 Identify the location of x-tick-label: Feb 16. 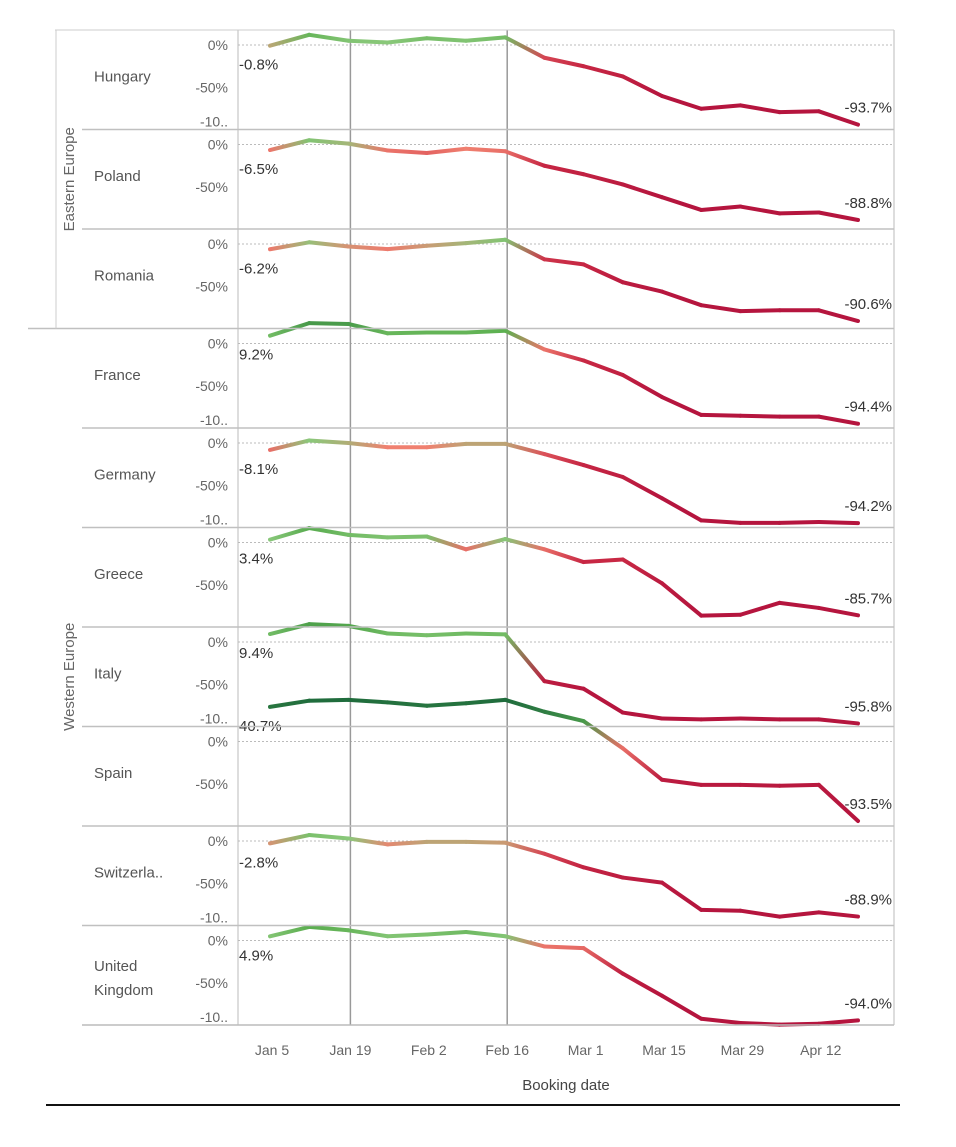
(507, 1050).